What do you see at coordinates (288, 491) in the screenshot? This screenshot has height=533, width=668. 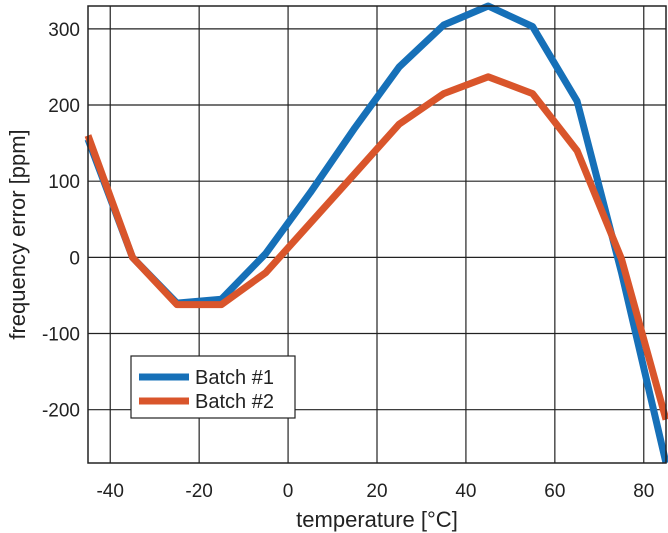 I see `x-tick-label: 0` at bounding box center [288, 491].